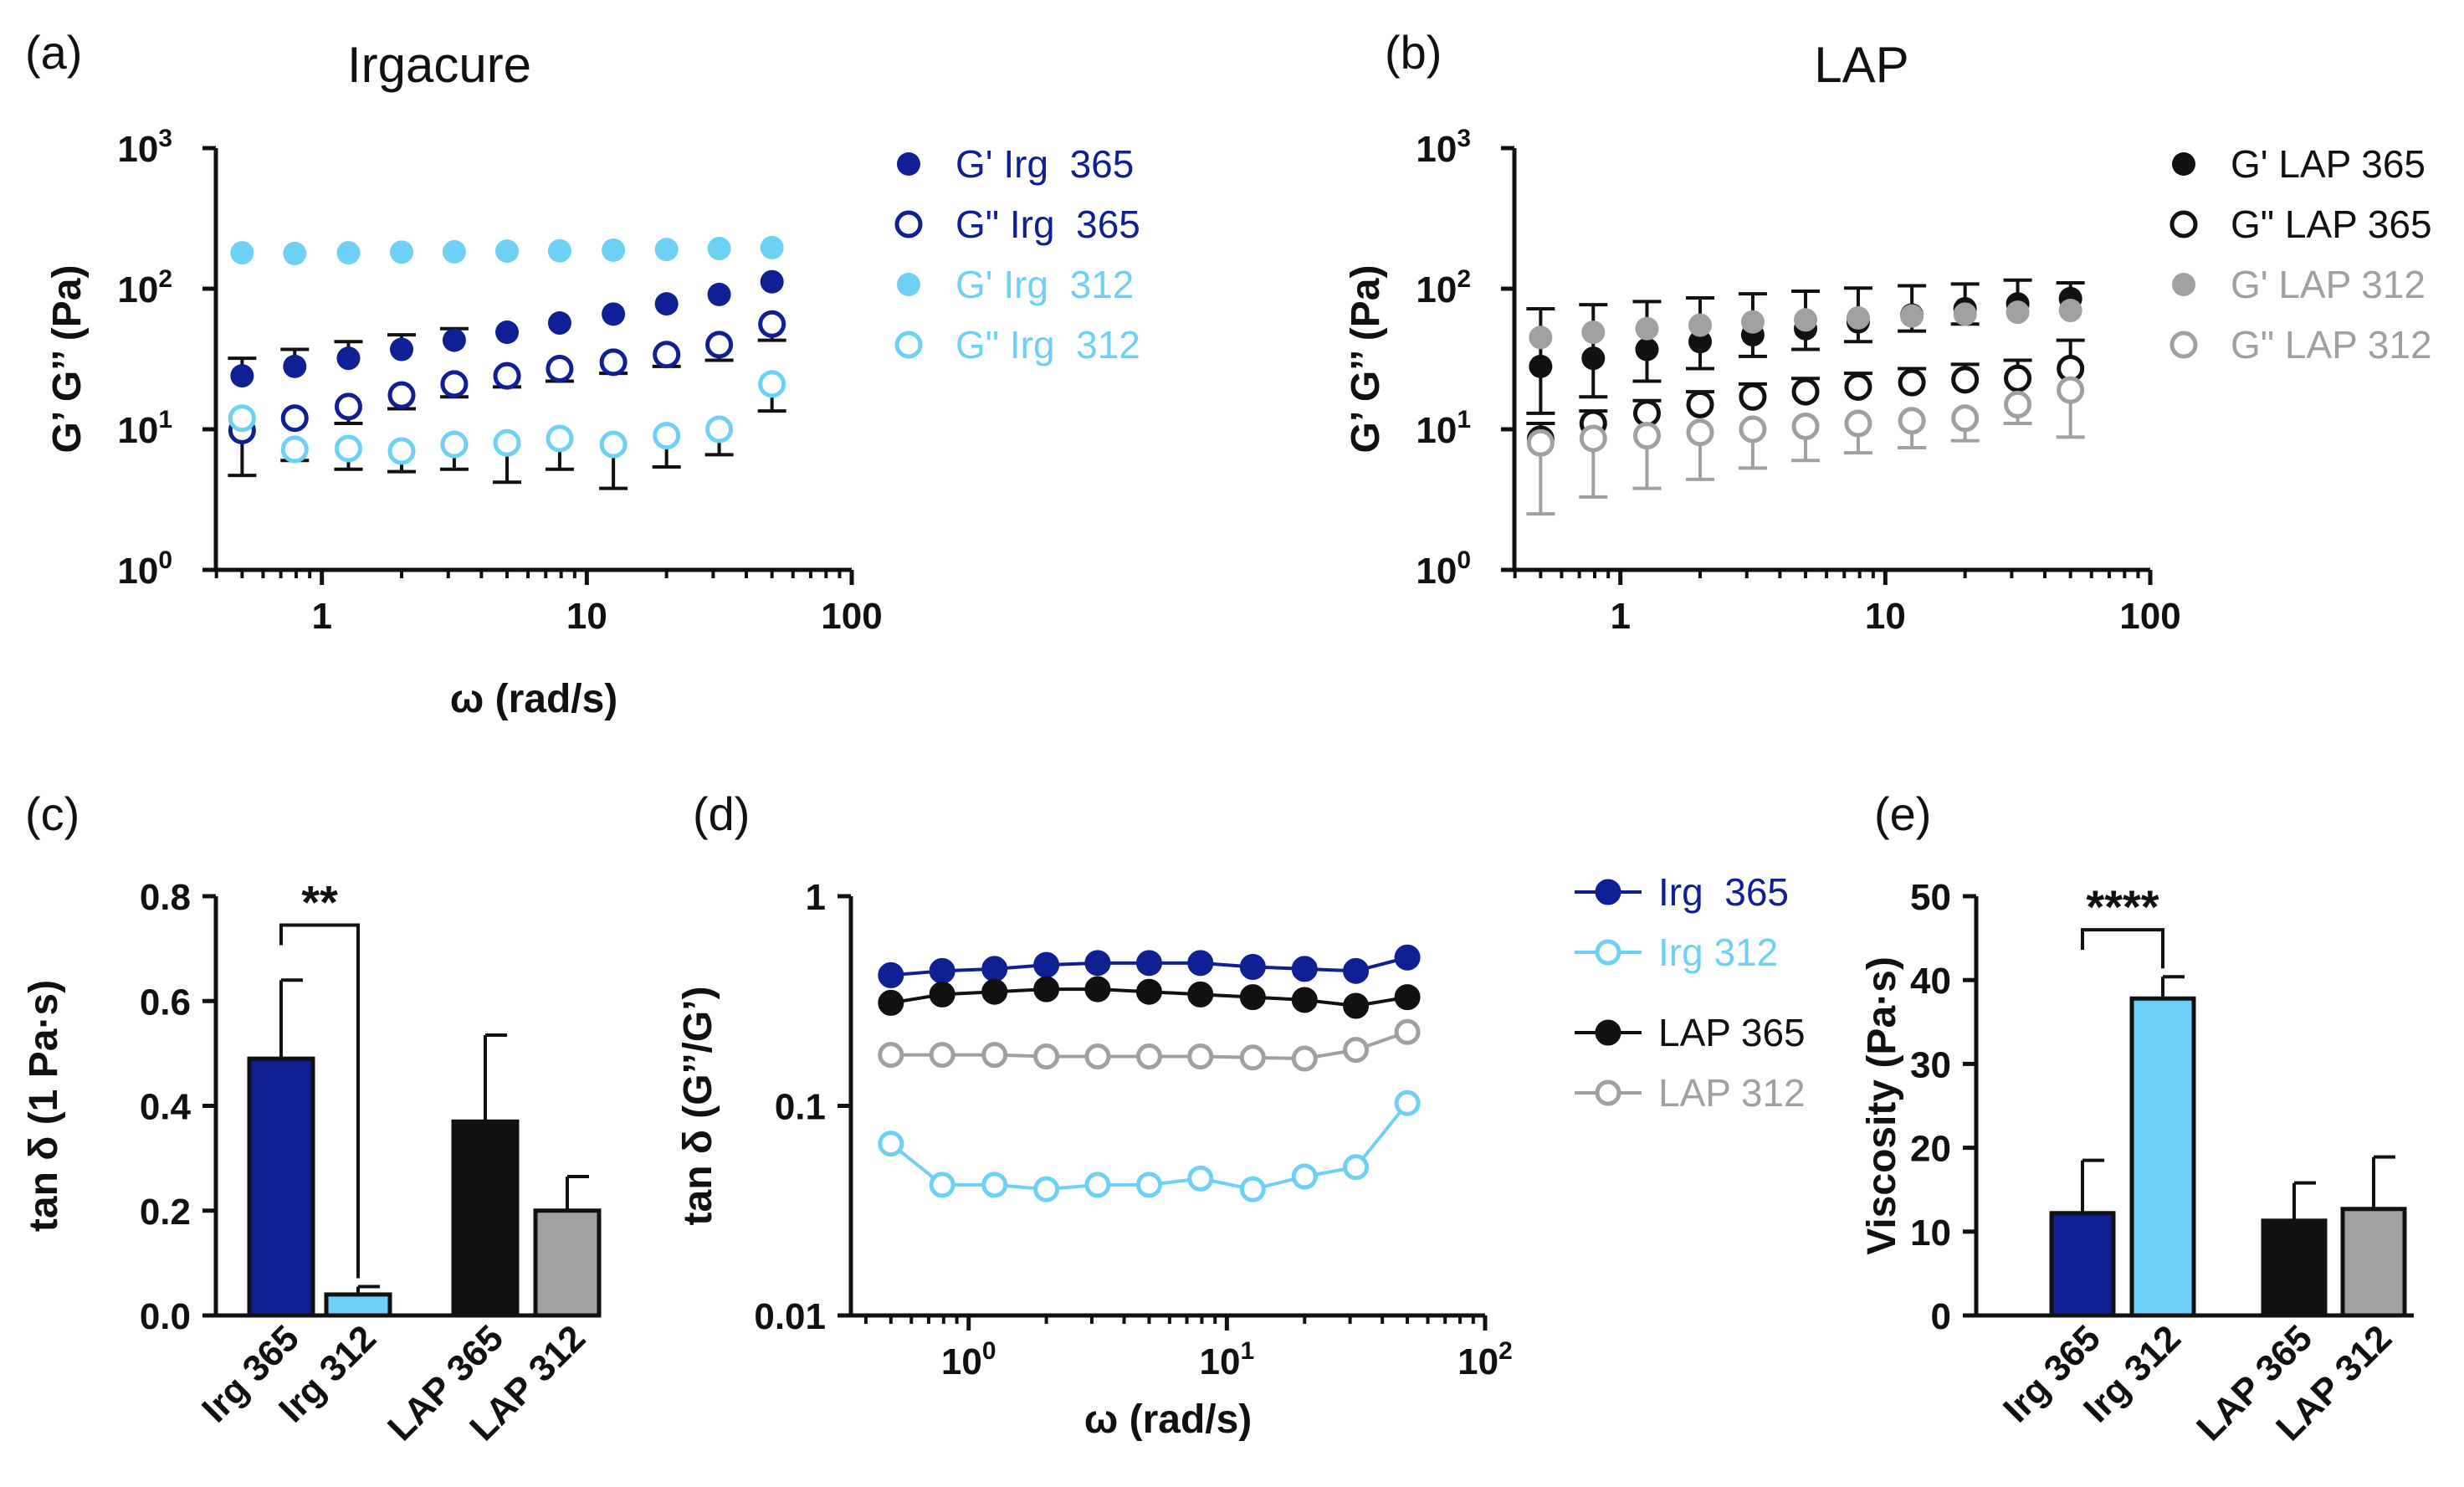 This screenshot has width=2464, height=1487. What do you see at coordinates (1047, 345) in the screenshot?
I see `legend-label: G" Irg 312` at bounding box center [1047, 345].